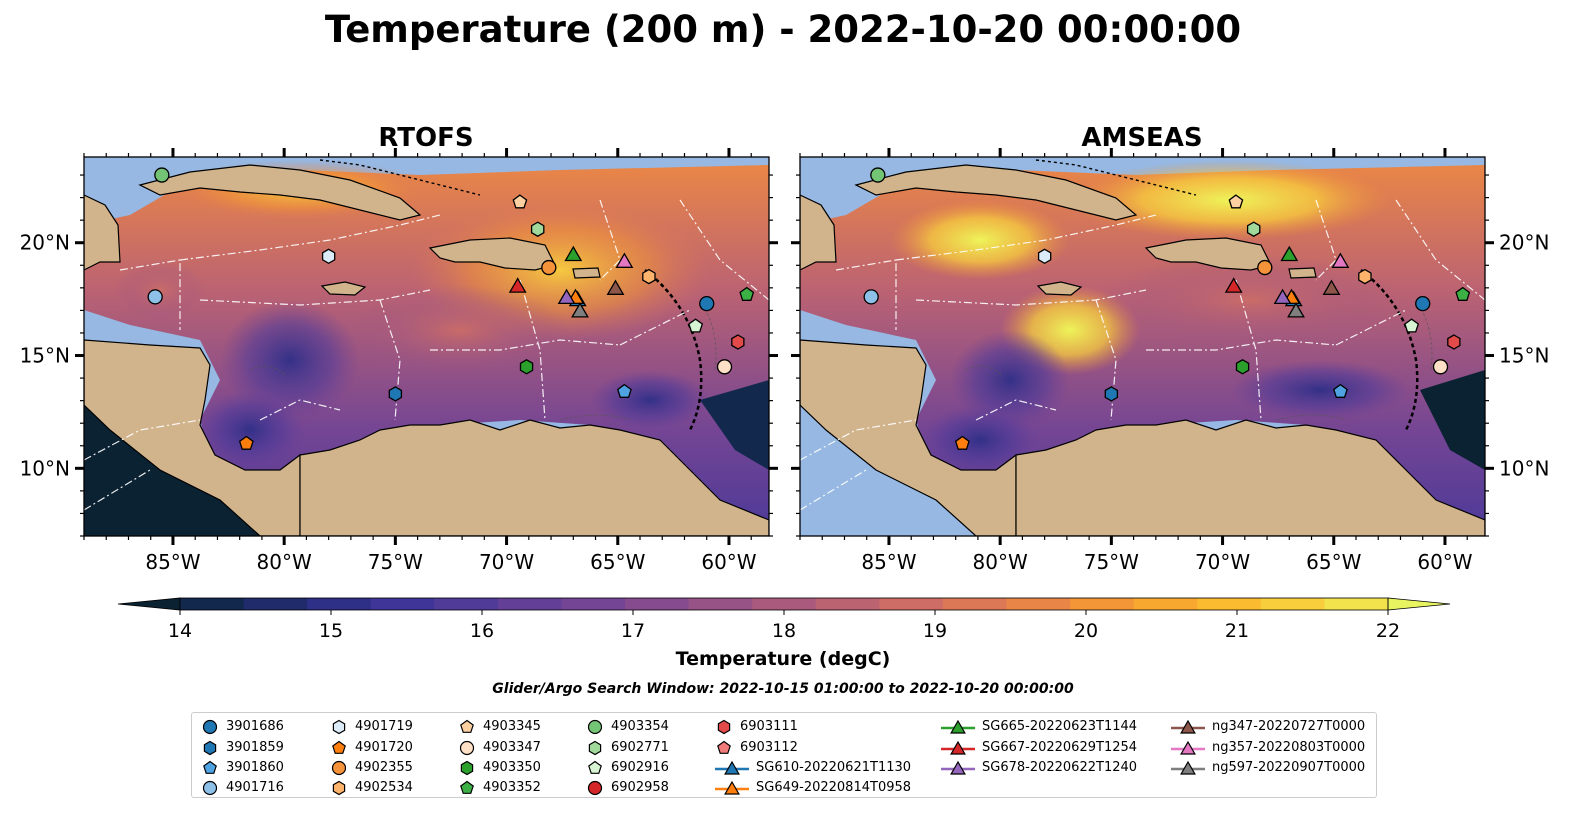  I want to click on legend-entry: 4903350, so click(499, 768).